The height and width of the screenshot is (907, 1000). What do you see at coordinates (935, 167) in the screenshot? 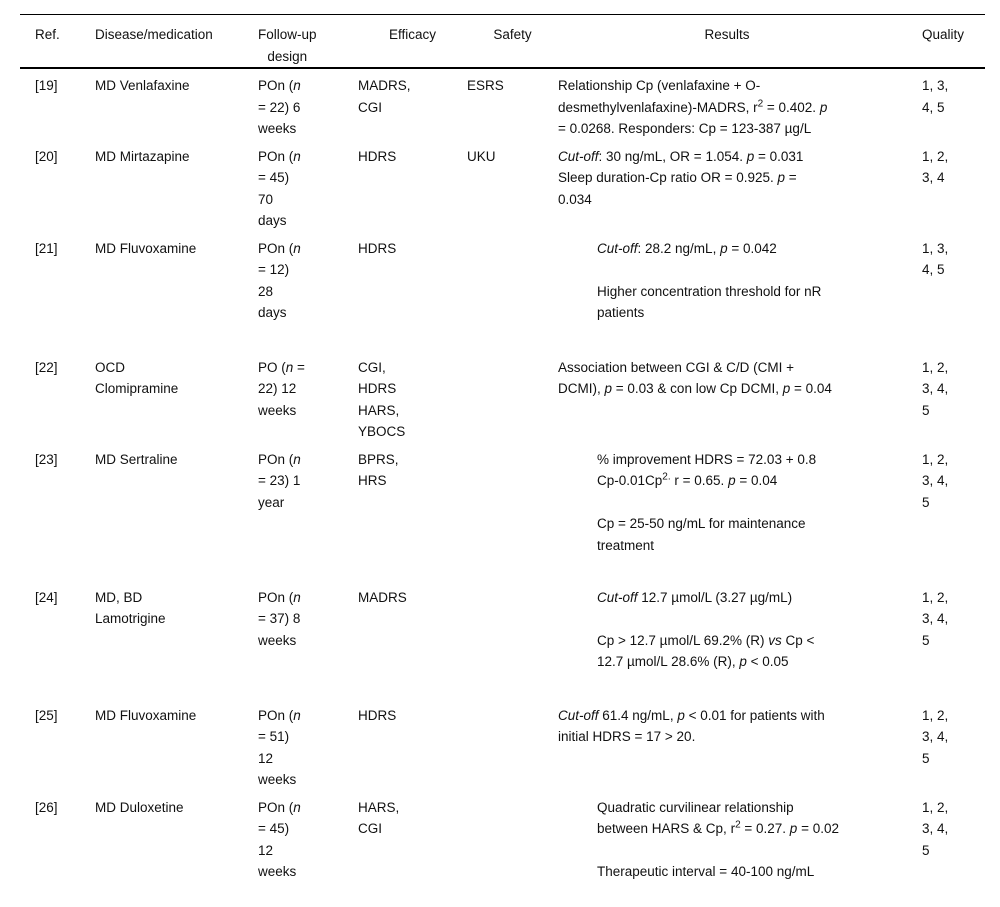
I see `quality-cell: 1, 2, 3, 4` at bounding box center [935, 167].